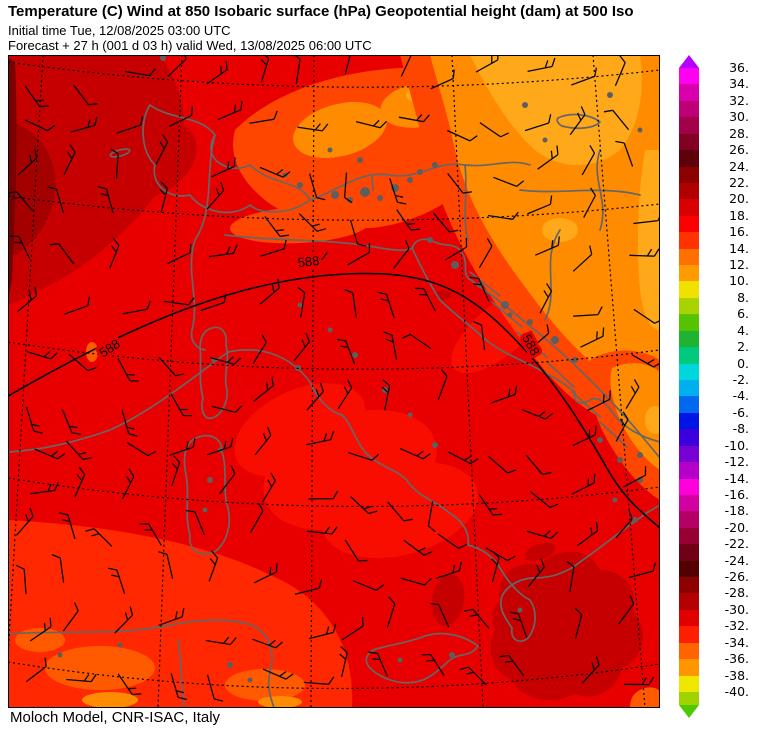 This screenshot has width=760, height=731. I want to click on colorbar-tick-label: 28., so click(739, 133).